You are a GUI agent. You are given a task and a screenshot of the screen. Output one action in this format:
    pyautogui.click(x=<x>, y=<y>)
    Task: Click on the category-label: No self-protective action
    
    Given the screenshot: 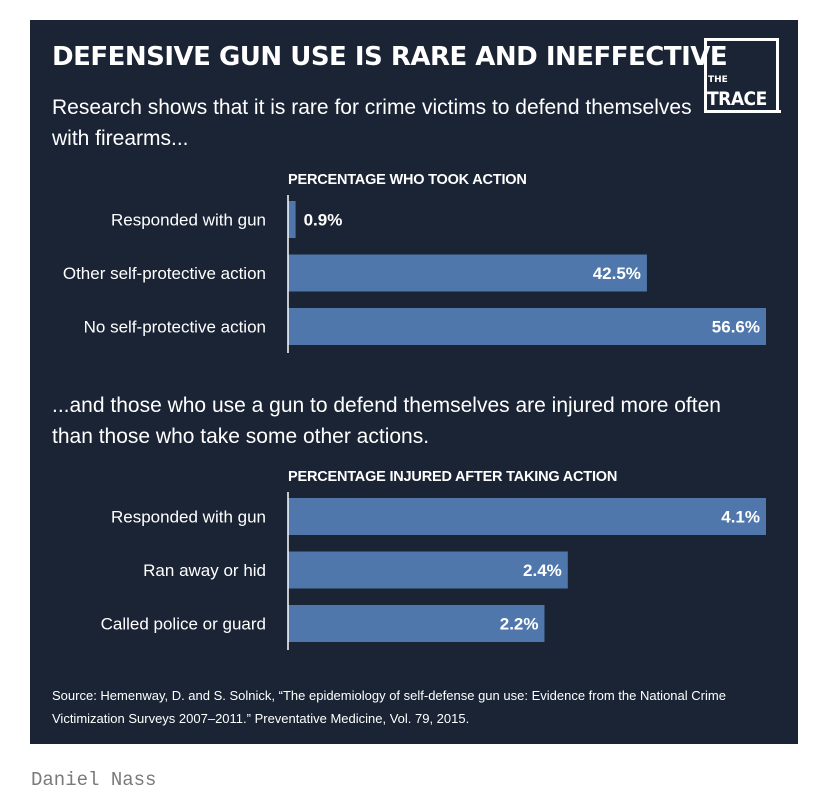 What is the action you would take?
    pyautogui.click(x=175, y=327)
    